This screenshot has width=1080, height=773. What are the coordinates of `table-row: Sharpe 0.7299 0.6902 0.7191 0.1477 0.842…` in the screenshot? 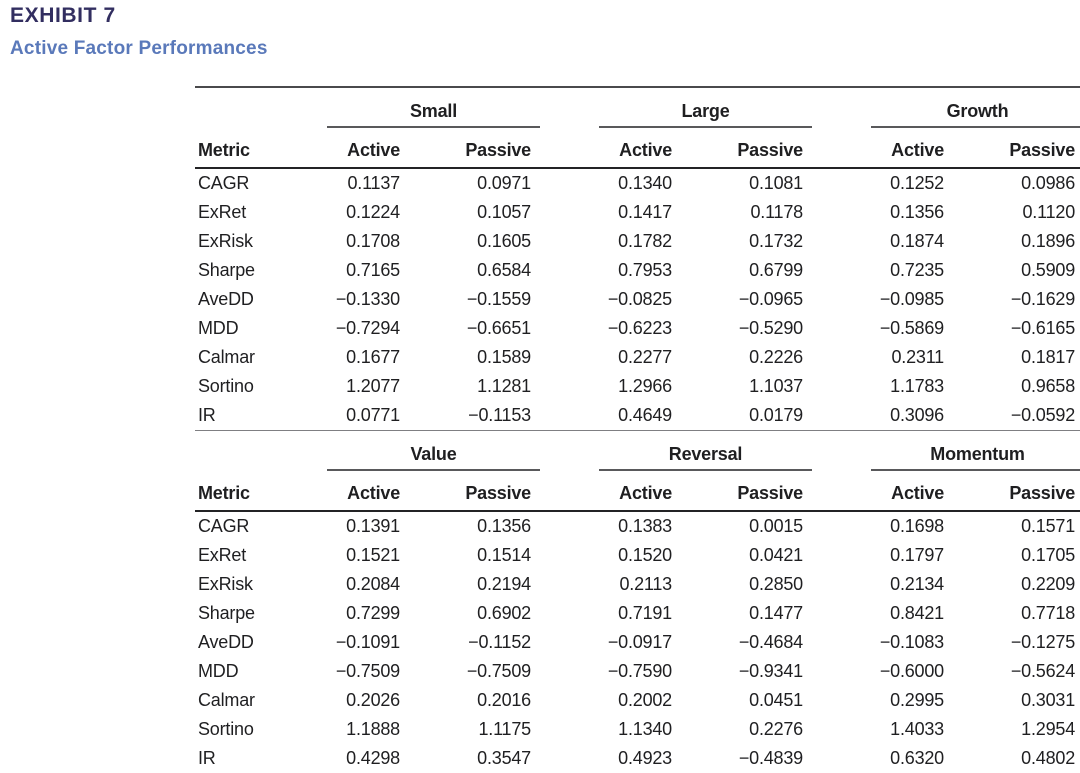 It's located at (637, 613).